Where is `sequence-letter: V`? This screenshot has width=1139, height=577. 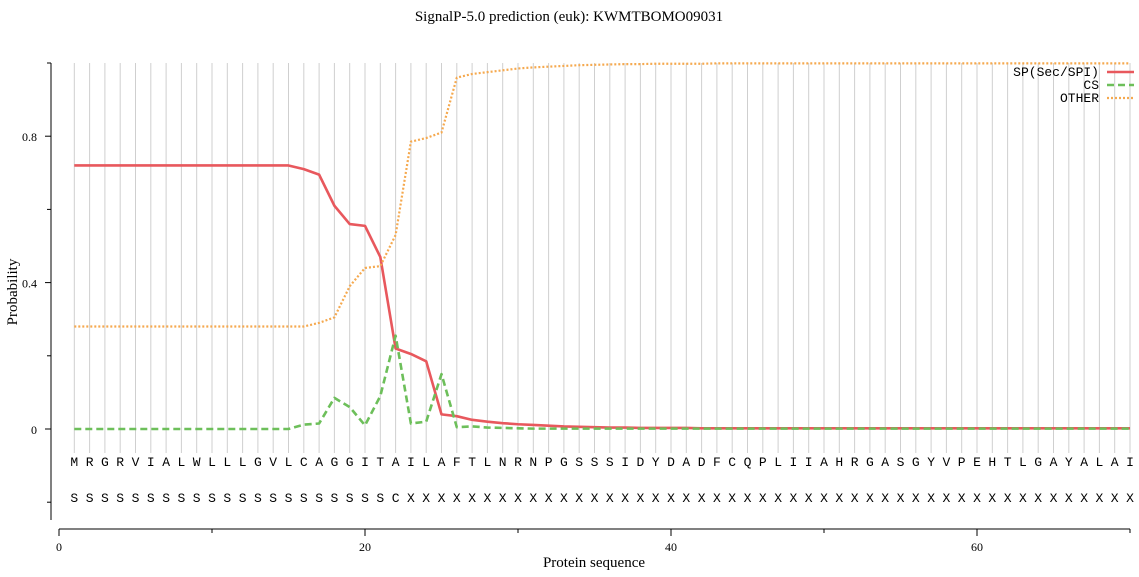
sequence-letter: V is located at coordinates (273, 462).